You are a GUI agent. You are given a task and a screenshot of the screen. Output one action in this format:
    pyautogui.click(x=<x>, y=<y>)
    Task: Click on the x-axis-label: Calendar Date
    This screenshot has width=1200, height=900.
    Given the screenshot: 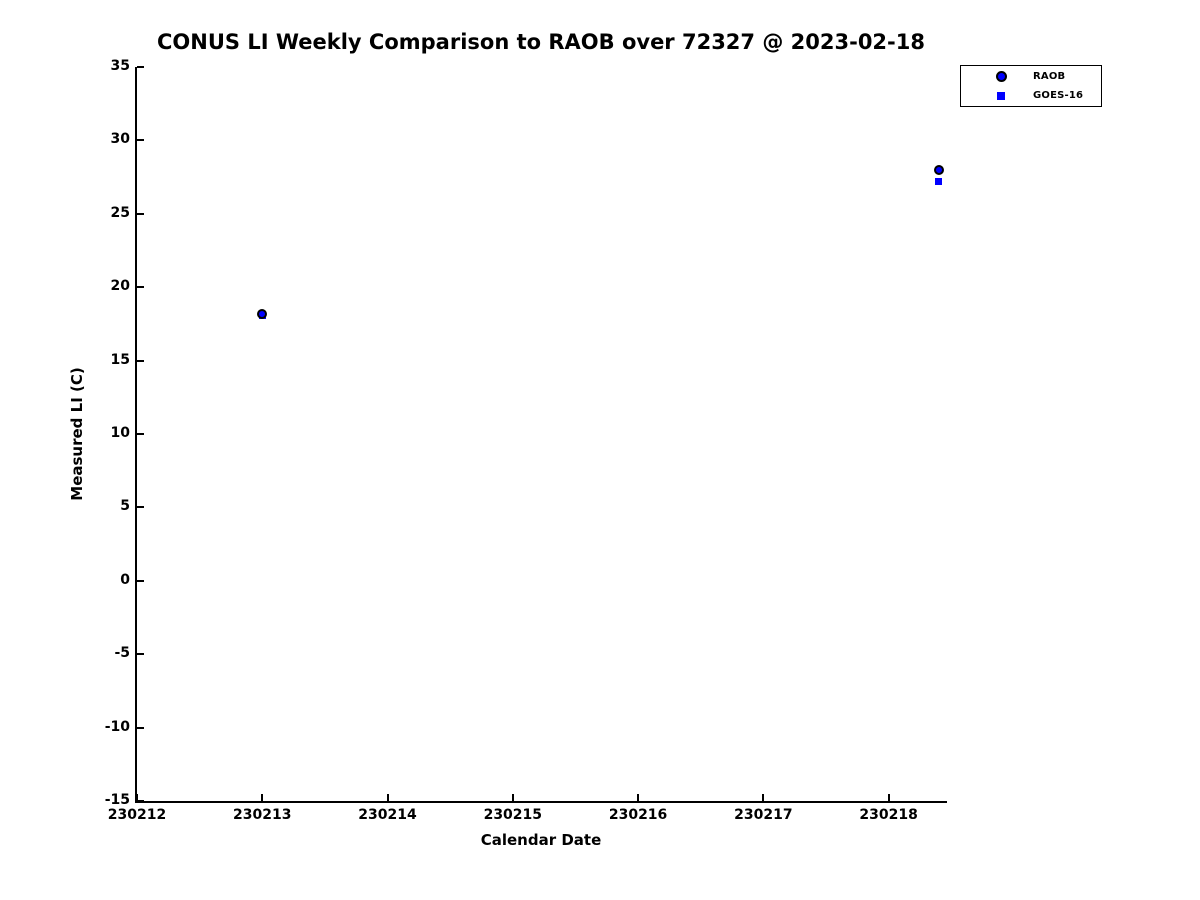 What is the action you would take?
    pyautogui.click(x=541, y=840)
    